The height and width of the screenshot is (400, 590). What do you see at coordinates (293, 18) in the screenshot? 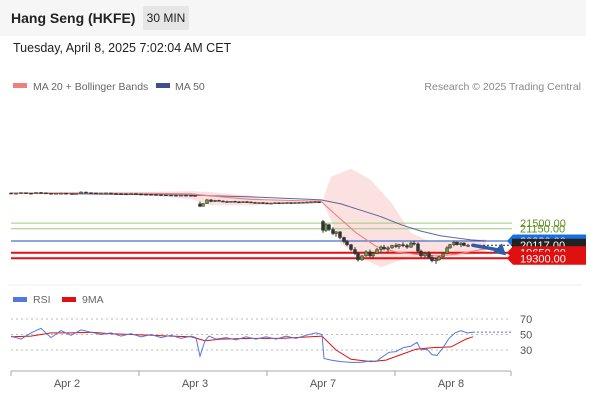
I see `header-bar: Hang Seng (HKFE) 30 MIN` at bounding box center [293, 18].